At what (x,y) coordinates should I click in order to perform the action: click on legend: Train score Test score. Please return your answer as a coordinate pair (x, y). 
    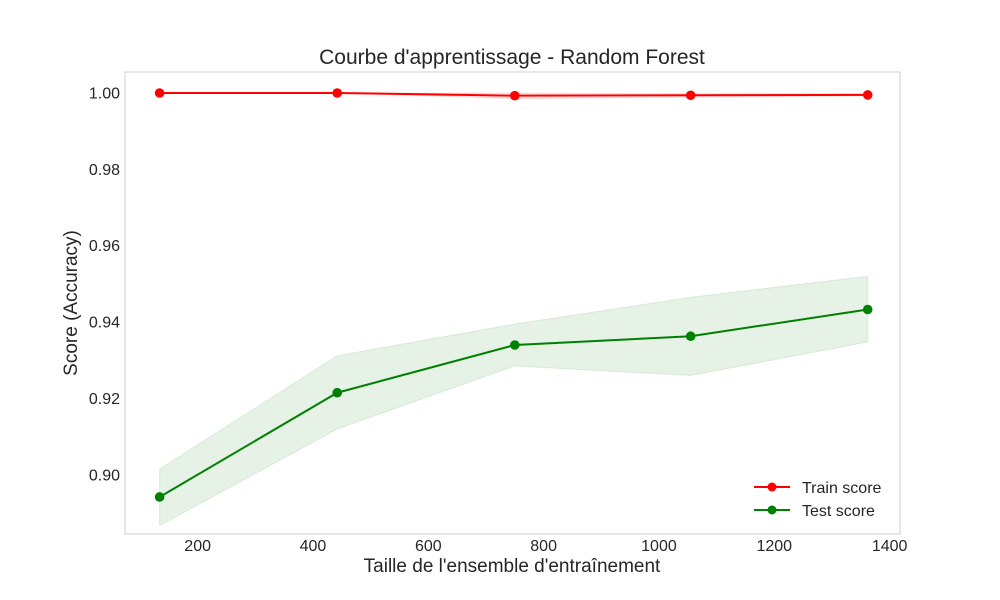
    Looking at the image, I should click on (818, 500).